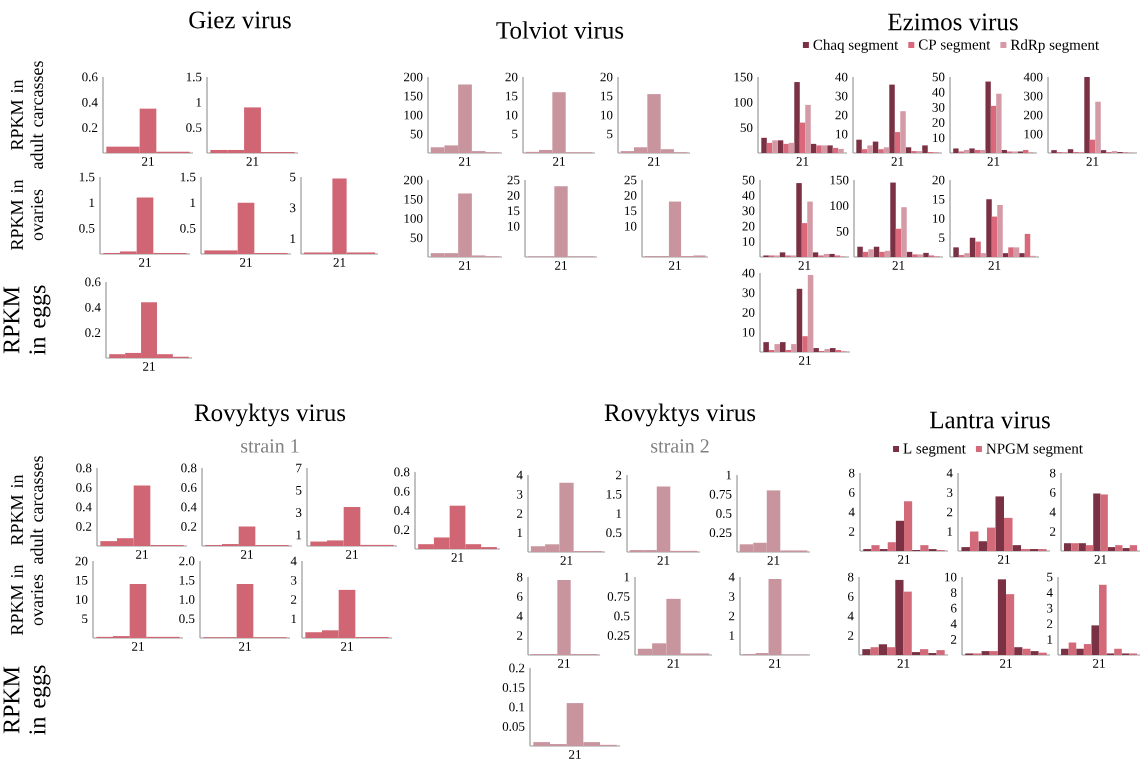 The height and width of the screenshot is (766, 1143). I want to click on y-tick-label: 1.0, so click(187, 599).